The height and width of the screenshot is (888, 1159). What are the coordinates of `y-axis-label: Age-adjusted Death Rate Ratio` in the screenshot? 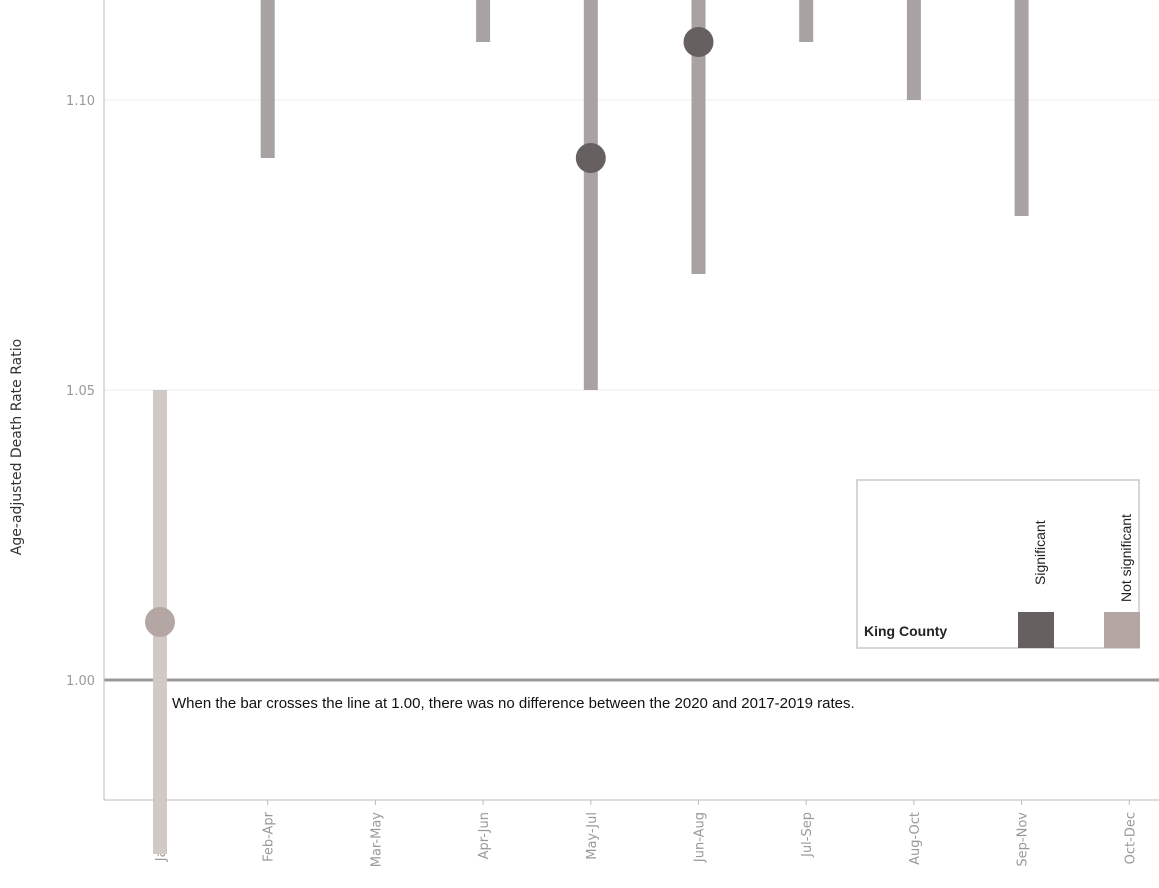 It's located at (17, 447).